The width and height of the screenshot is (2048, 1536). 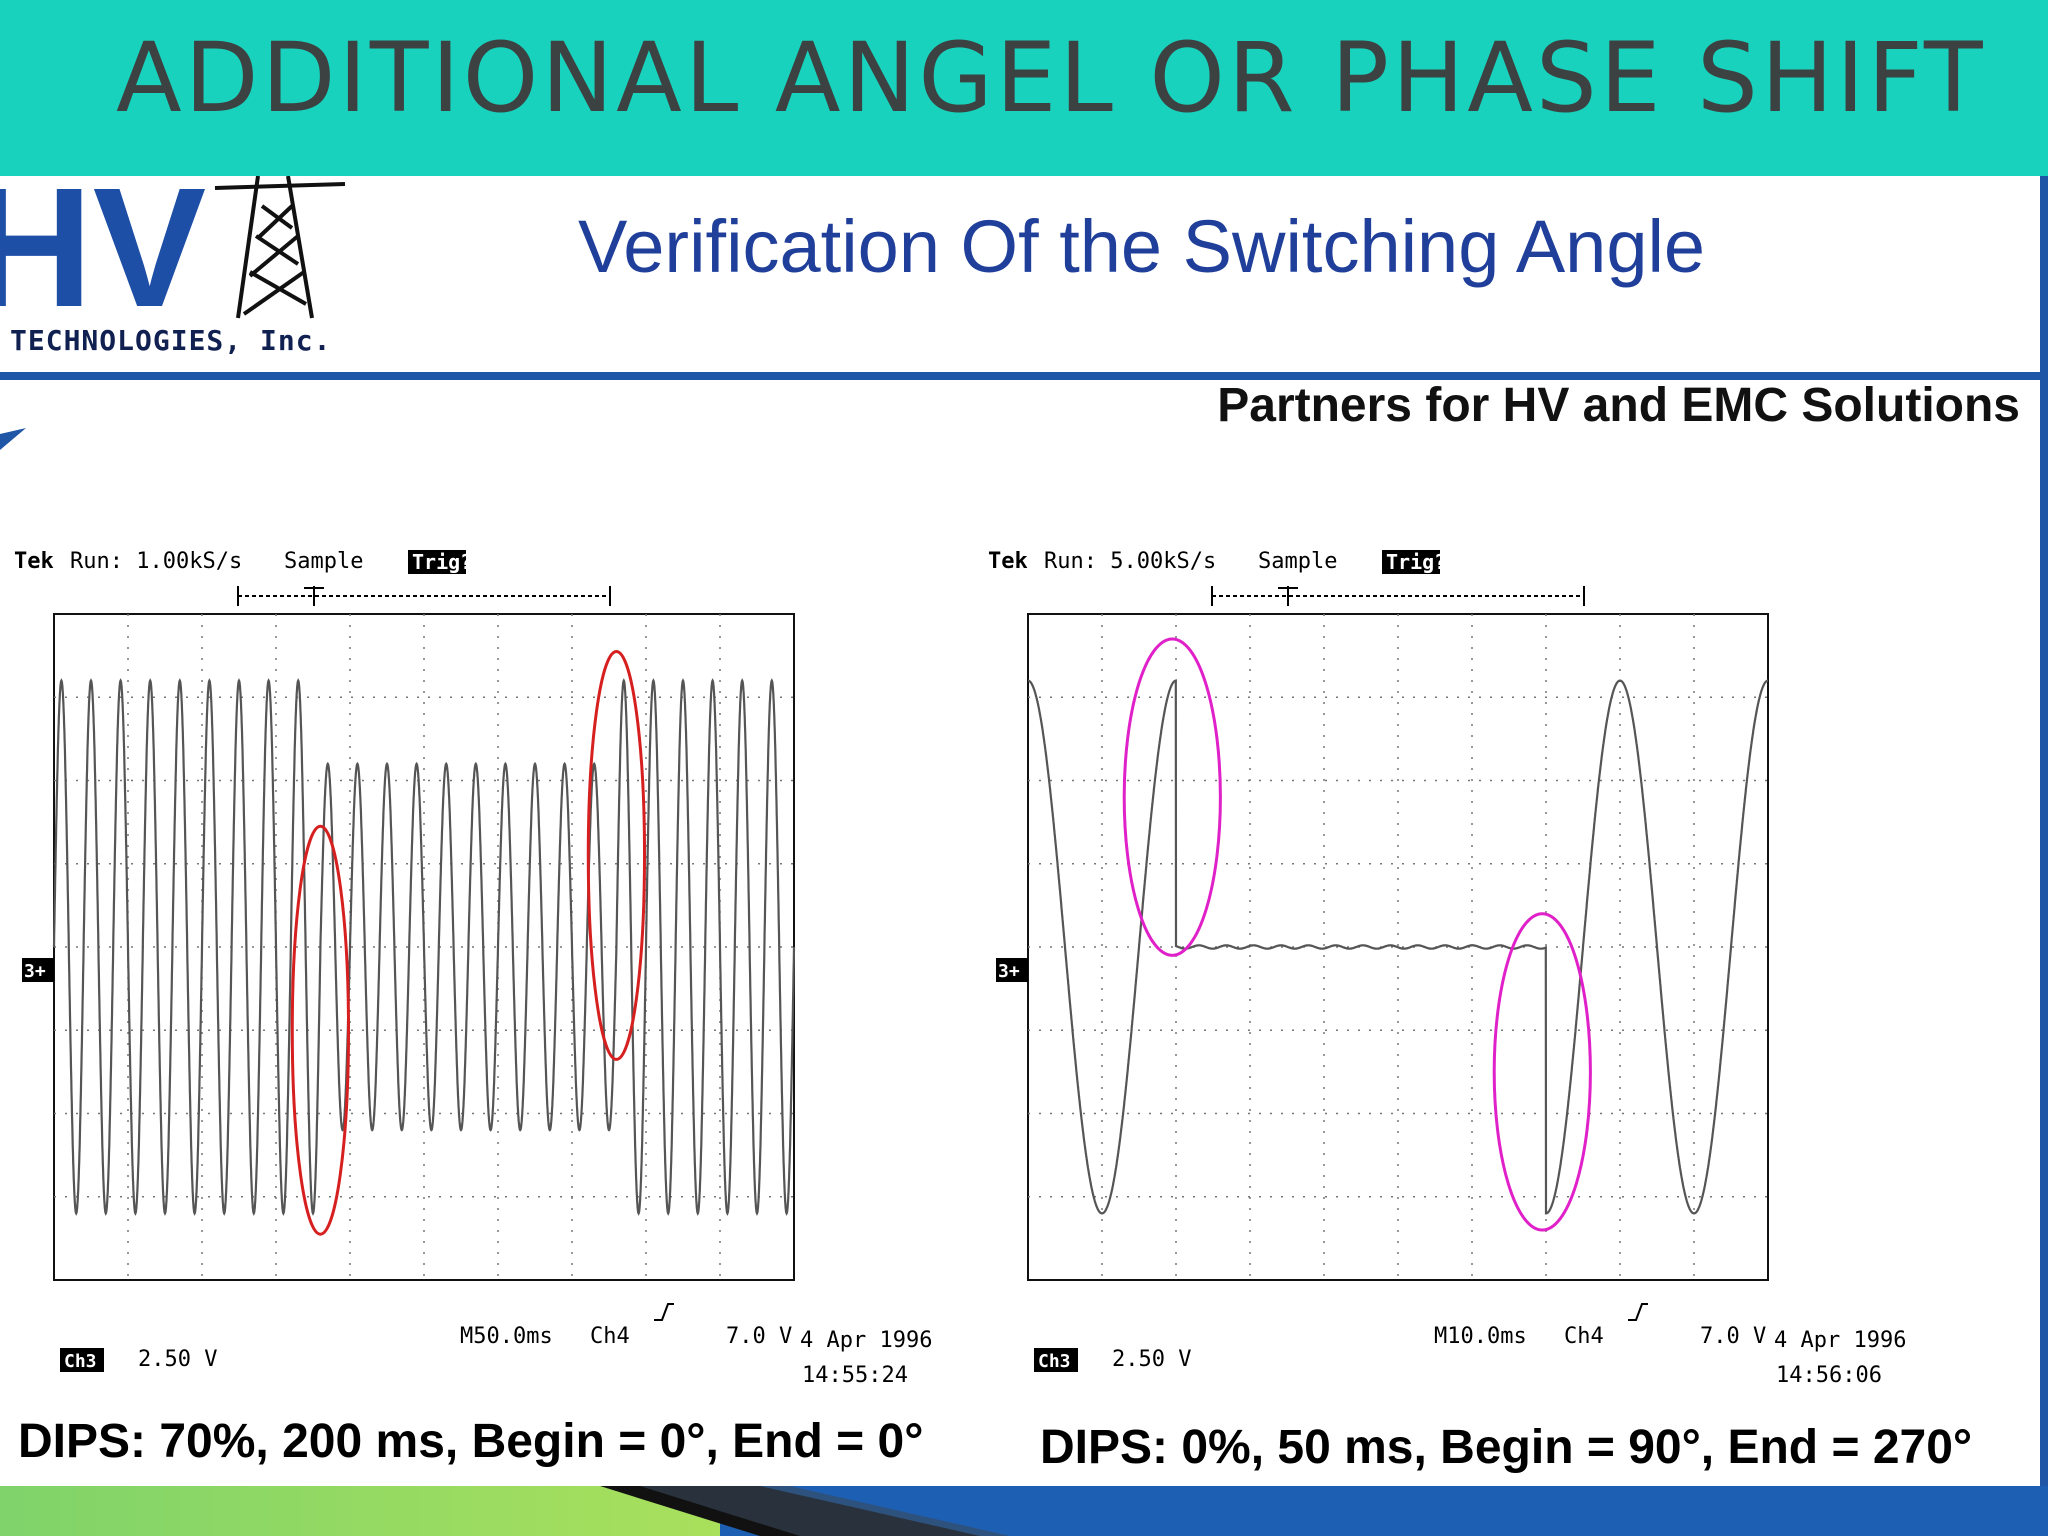 I want to click on caption-left: DIPS: 70%, 200 ms, Begin = 0°, End = 0°, so click(x=471, y=1441).